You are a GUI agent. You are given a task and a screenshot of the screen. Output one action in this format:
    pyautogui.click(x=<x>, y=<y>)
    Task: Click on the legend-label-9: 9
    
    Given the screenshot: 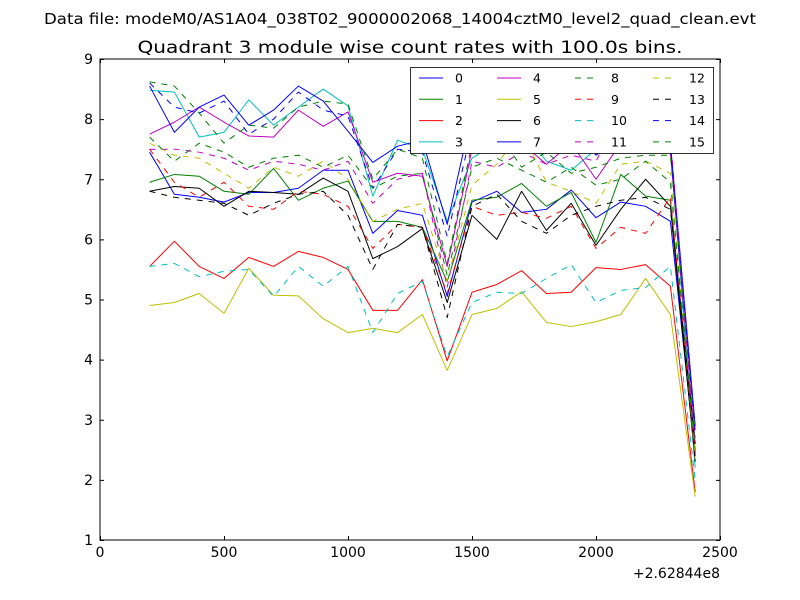 What is the action you would take?
    pyautogui.click(x=615, y=99)
    